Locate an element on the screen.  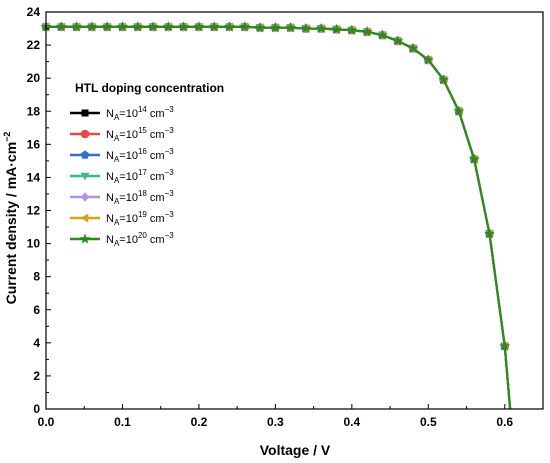
x-tick-label: 0.1 is located at coordinates (122, 422).